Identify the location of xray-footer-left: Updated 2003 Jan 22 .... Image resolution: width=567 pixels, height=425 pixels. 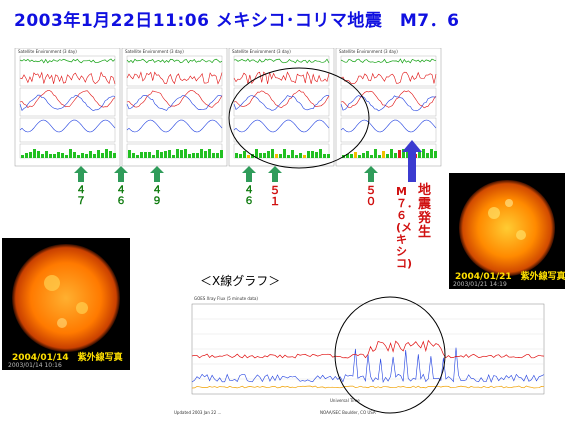
(197, 412).